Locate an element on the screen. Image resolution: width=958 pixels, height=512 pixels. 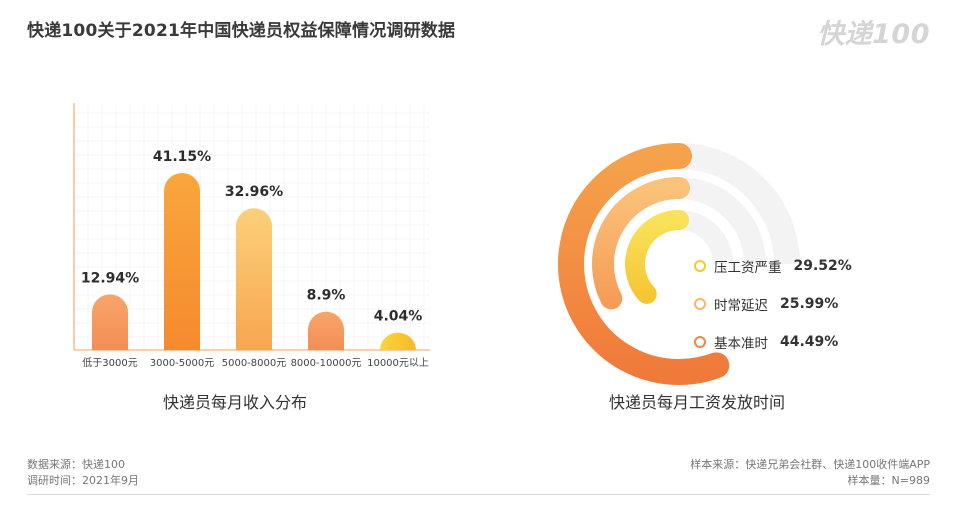
survey-period: 调研时间：2021年9月 is located at coordinates (83, 480).